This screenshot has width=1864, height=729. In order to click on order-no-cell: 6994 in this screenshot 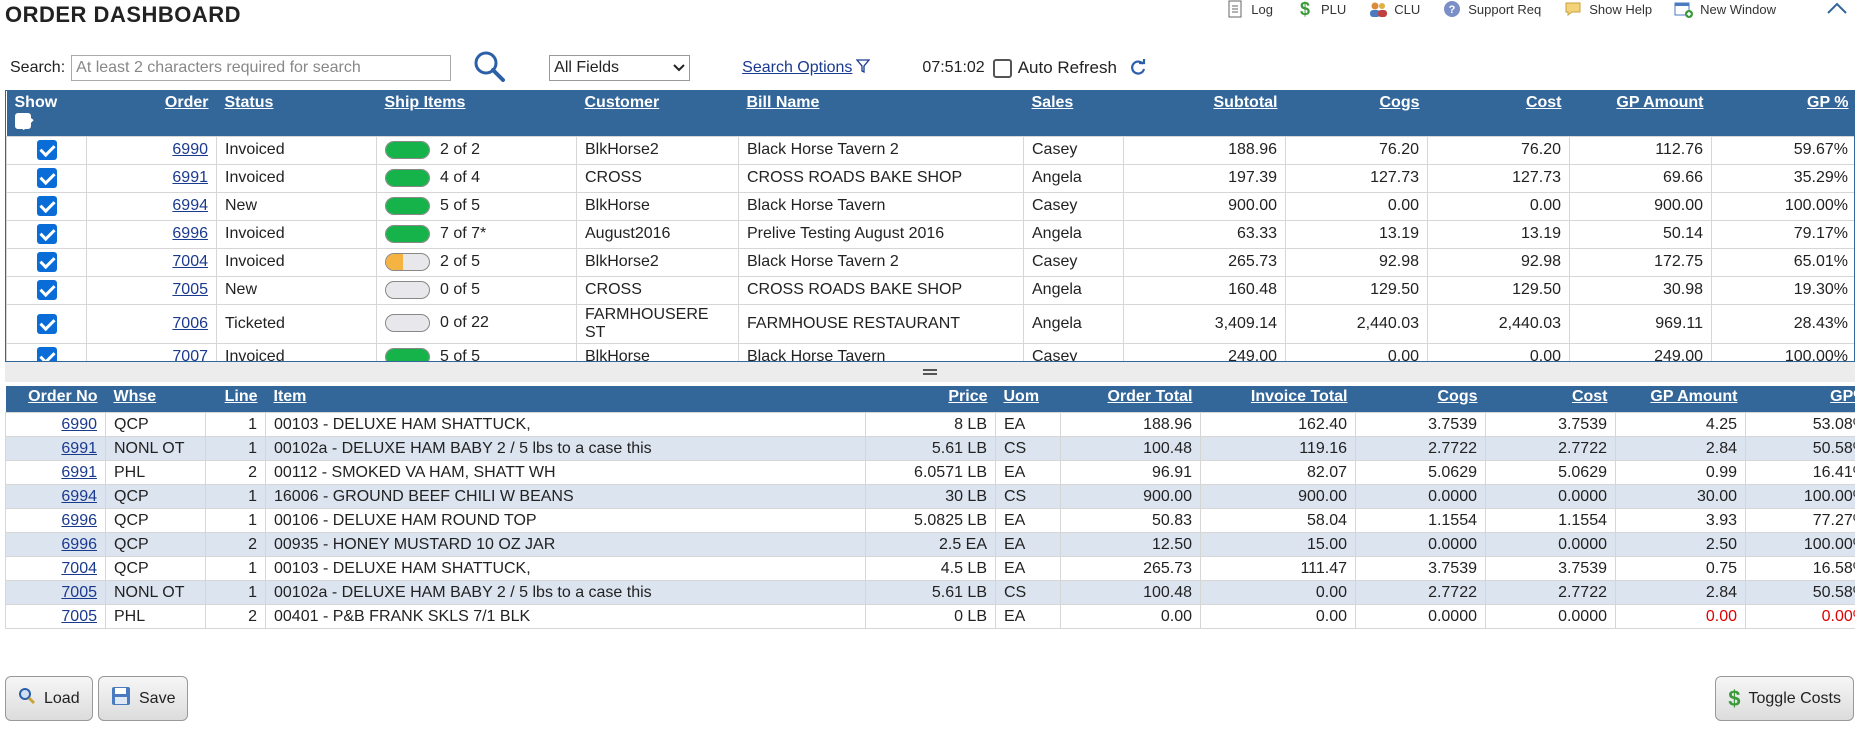, I will do `click(55, 496)`.